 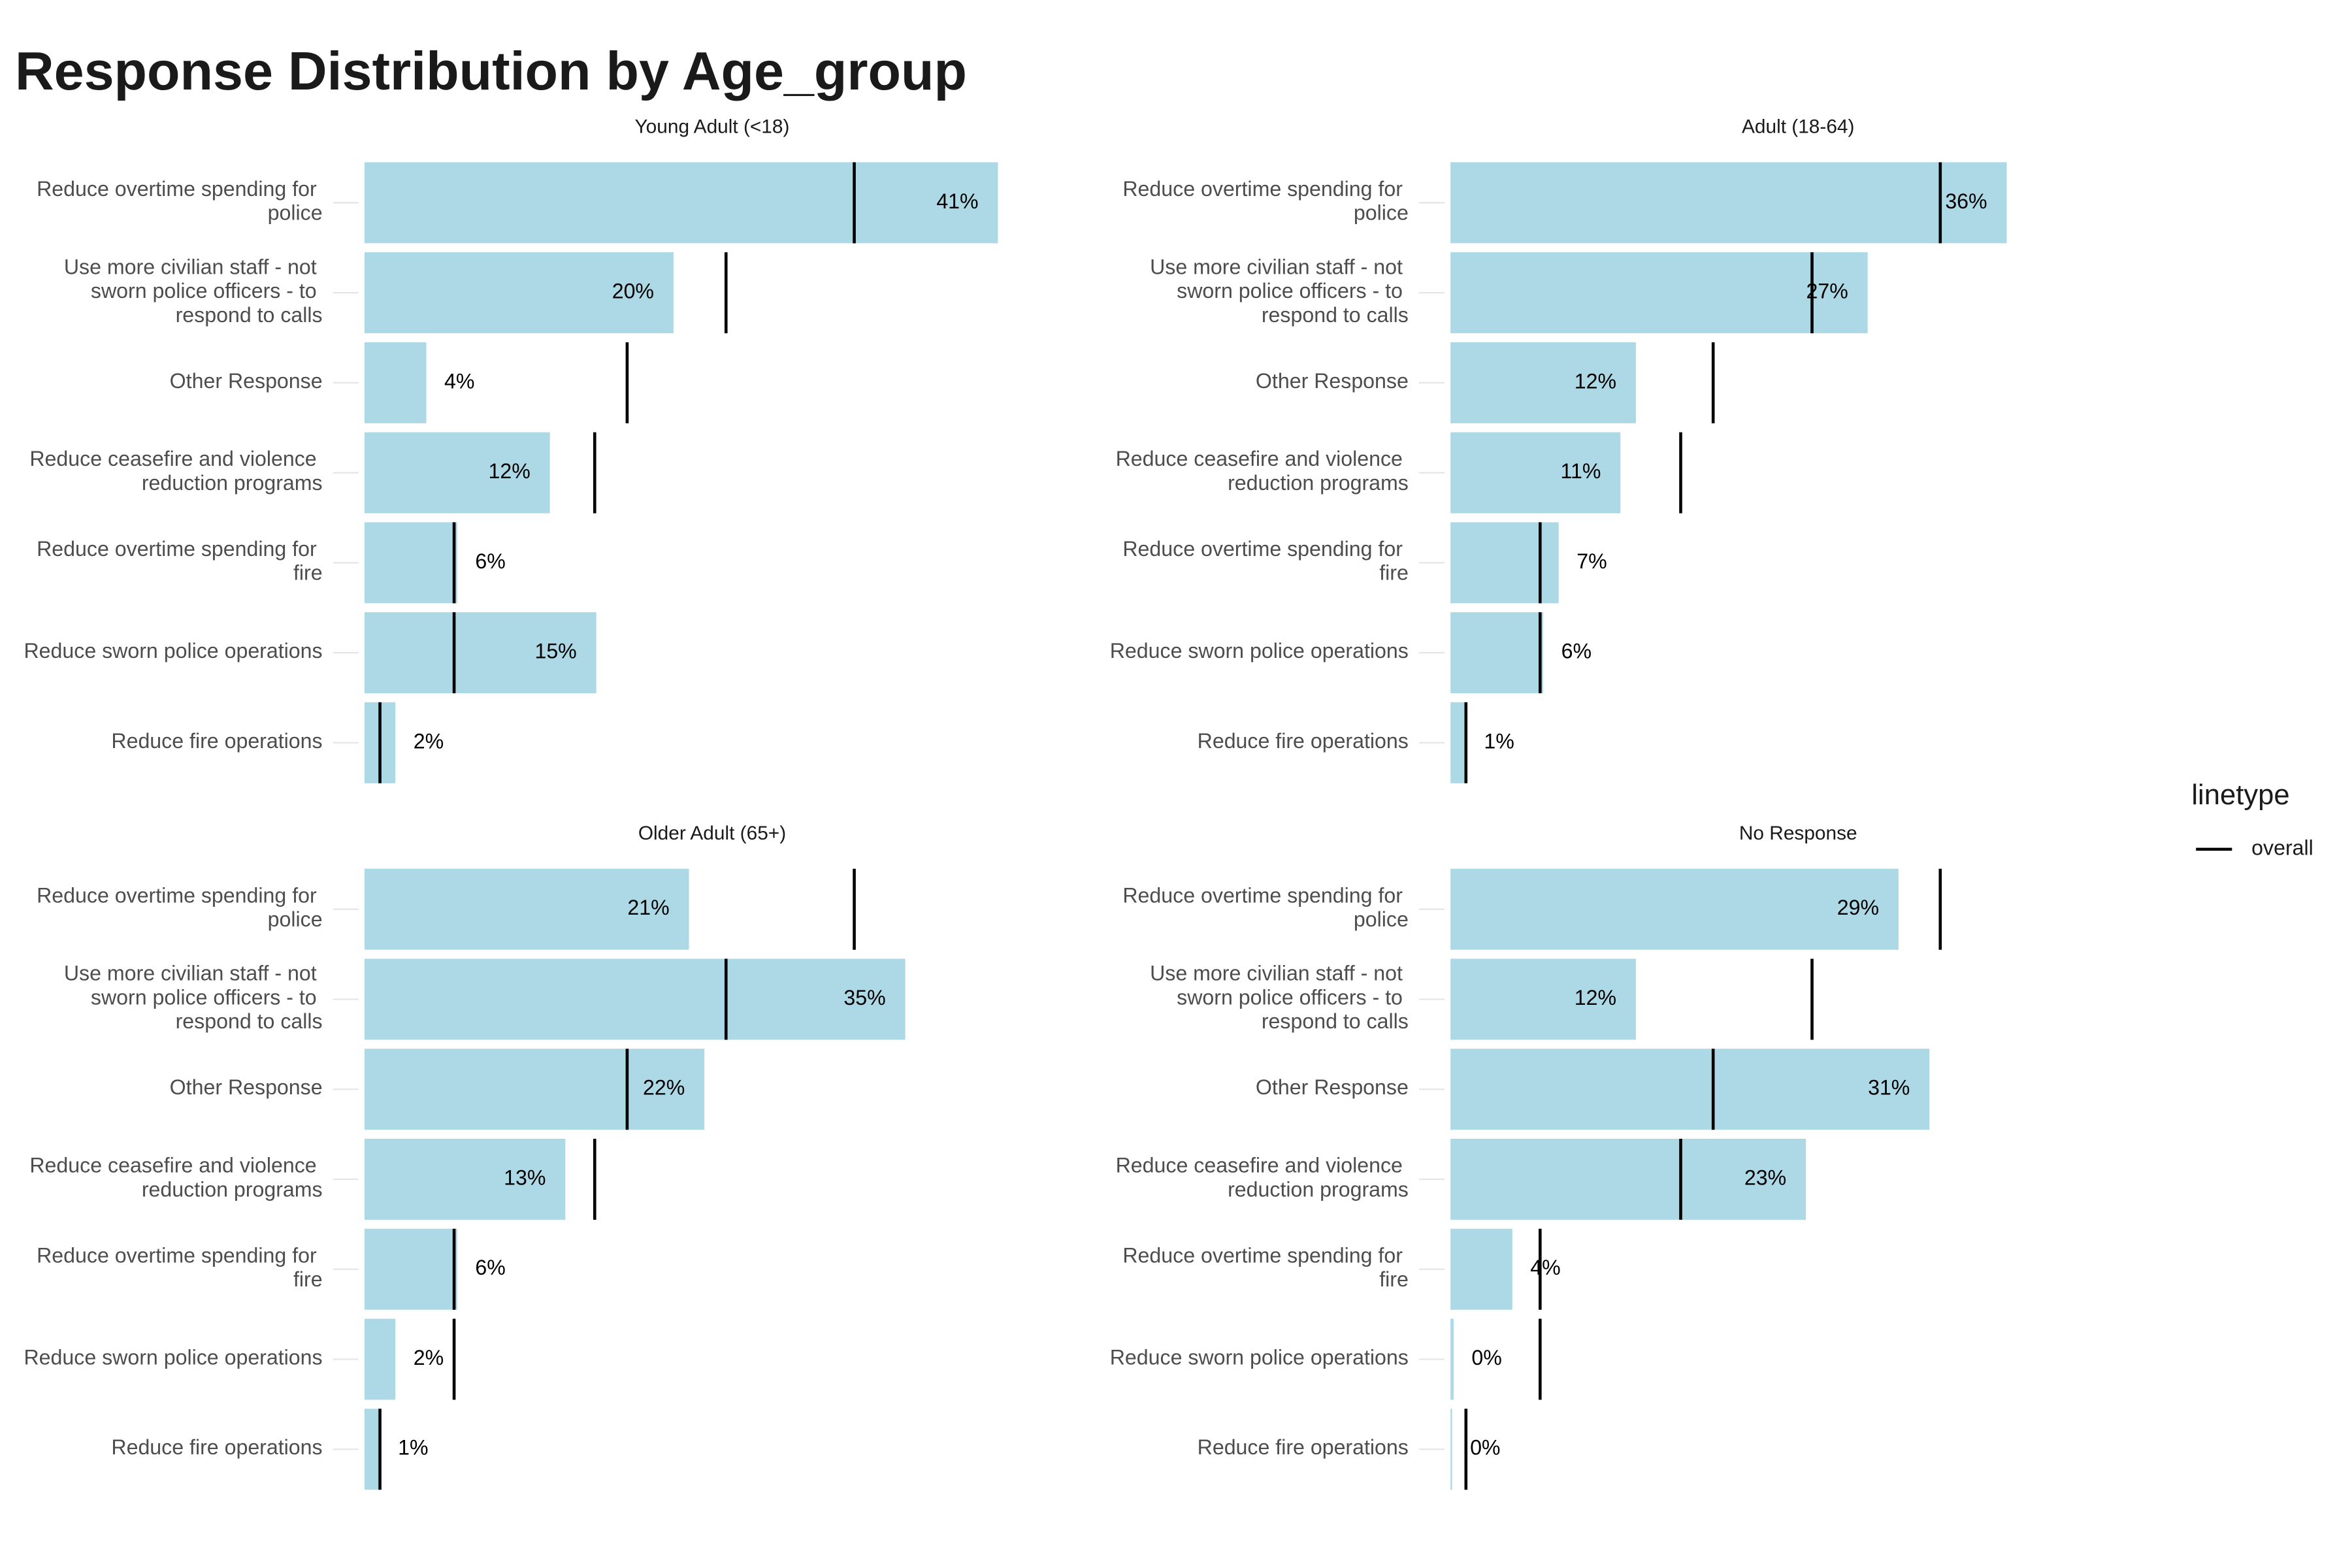 I want to click on value-label: 20%, so click(x=633, y=291).